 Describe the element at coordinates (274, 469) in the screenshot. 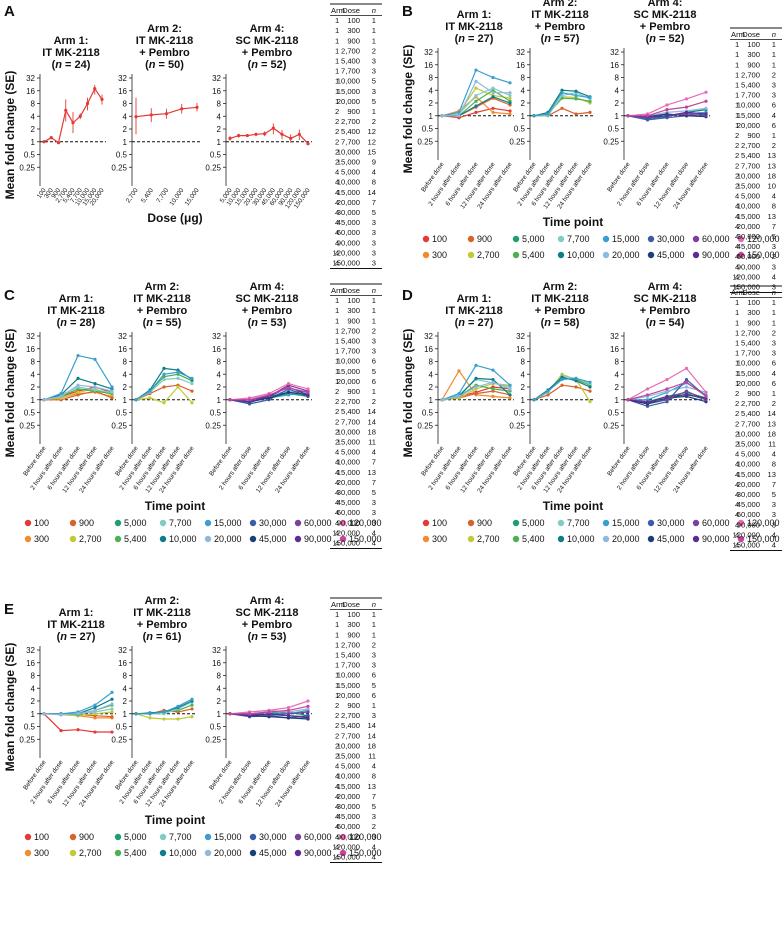

I see `x-category-label: 12 hours after dose` at that location.